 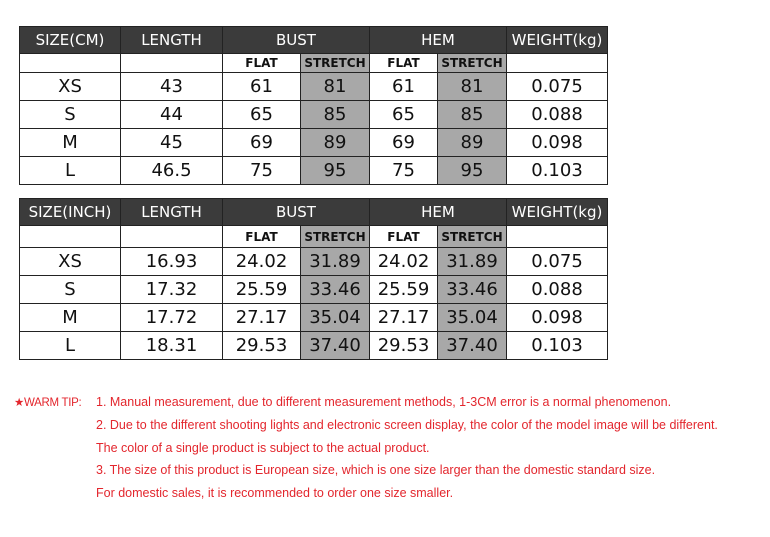 I want to click on table-cell: 16.93, so click(x=171, y=261).